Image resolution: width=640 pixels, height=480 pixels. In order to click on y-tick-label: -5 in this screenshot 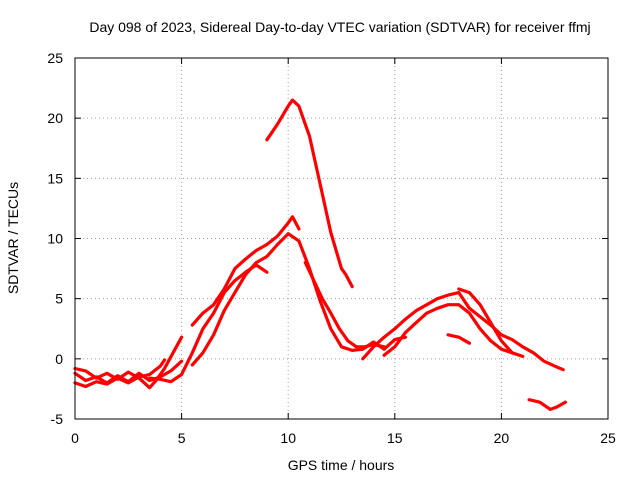, I will do `click(57, 419)`.